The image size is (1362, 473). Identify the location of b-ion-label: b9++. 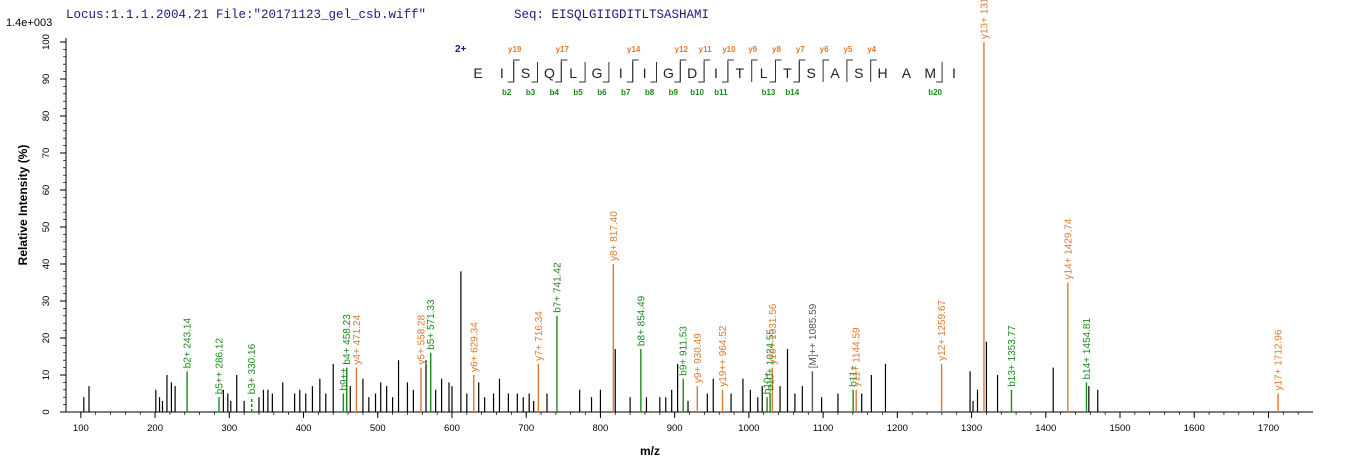
(344, 379).